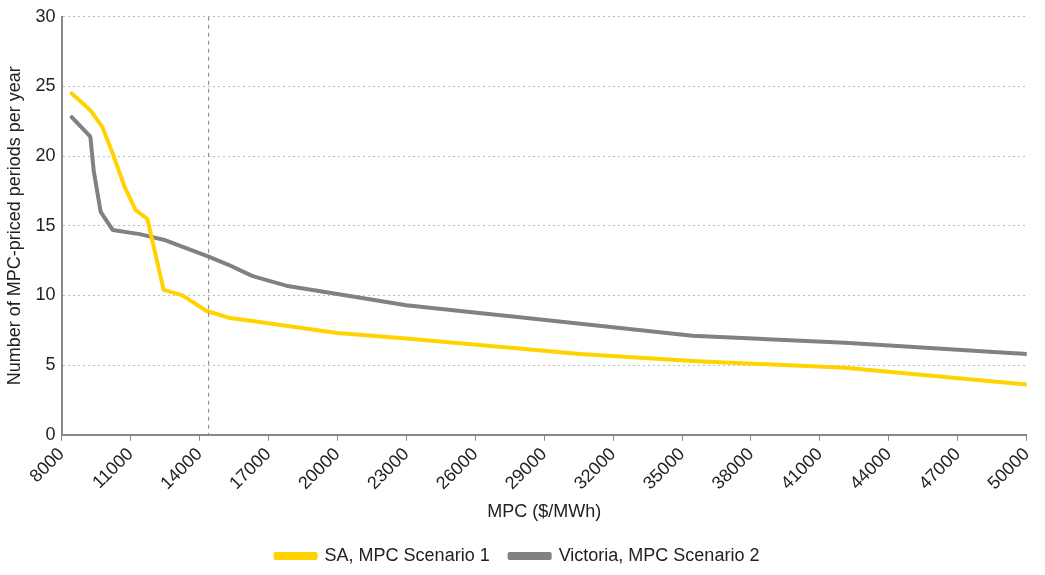  What do you see at coordinates (45, 155) in the screenshot?
I see `y-tick-label: 20` at bounding box center [45, 155].